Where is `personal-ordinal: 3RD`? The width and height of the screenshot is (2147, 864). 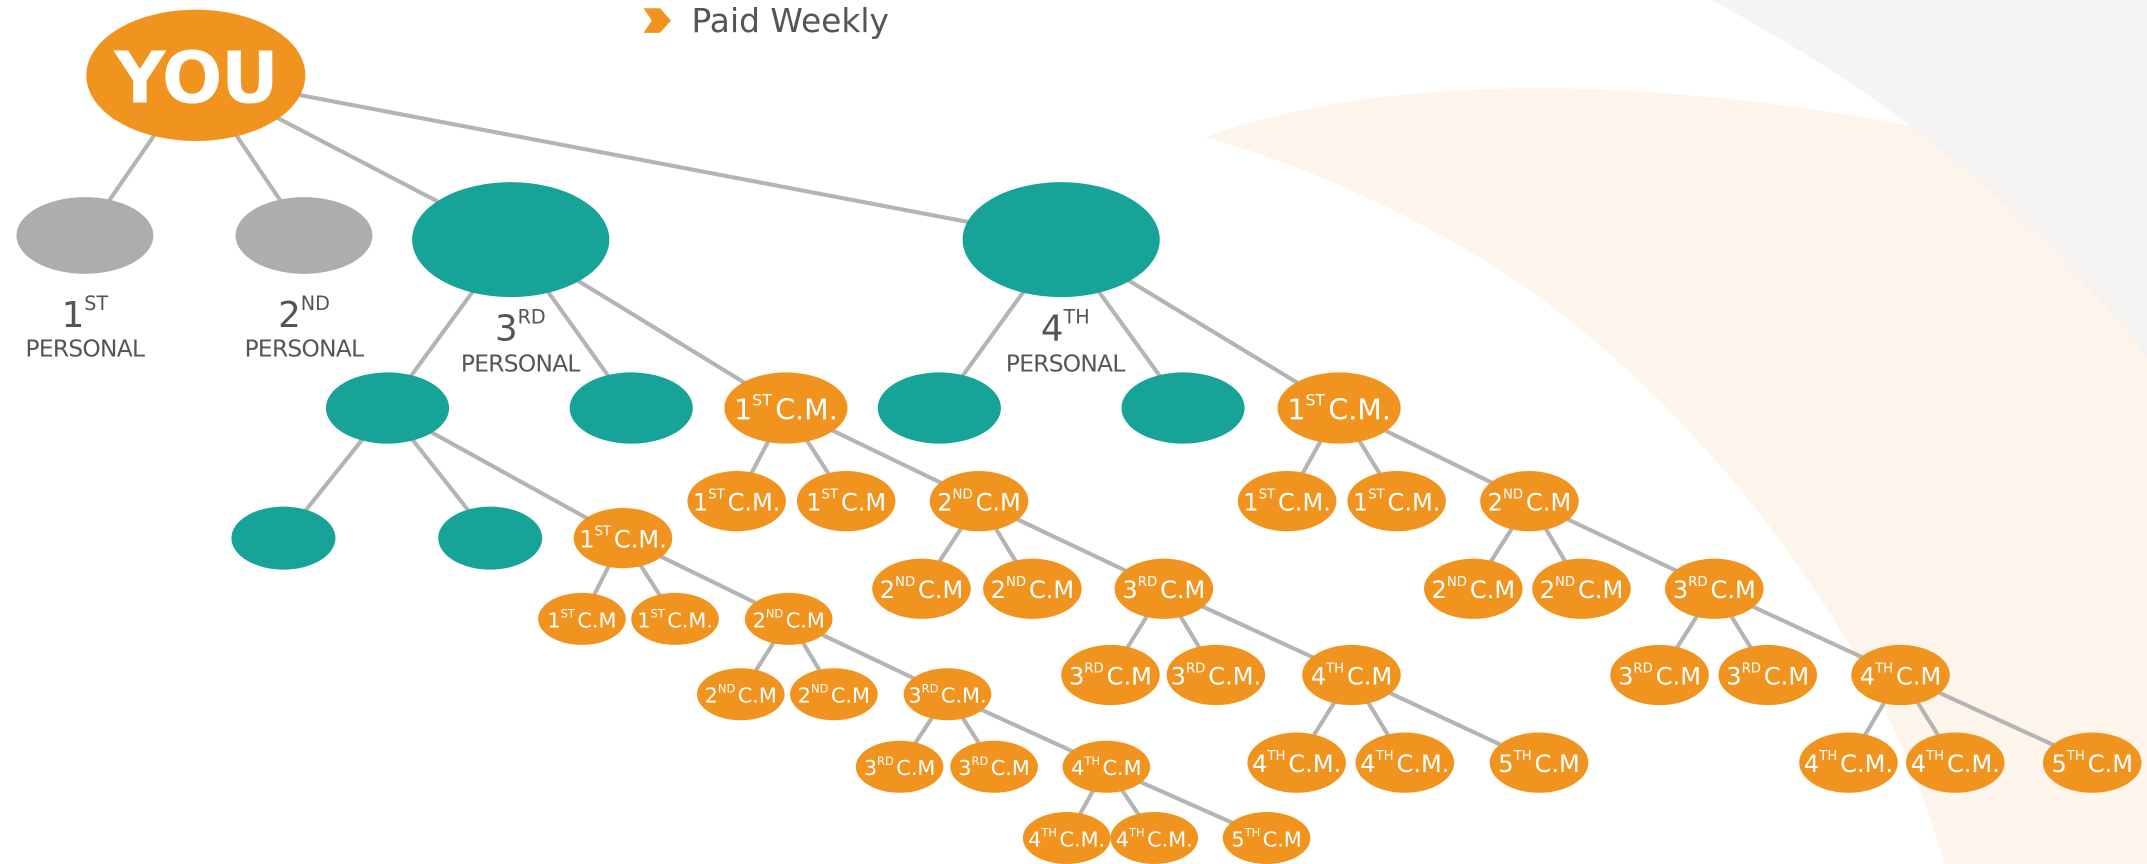 personal-ordinal: 3RD is located at coordinates (520, 327).